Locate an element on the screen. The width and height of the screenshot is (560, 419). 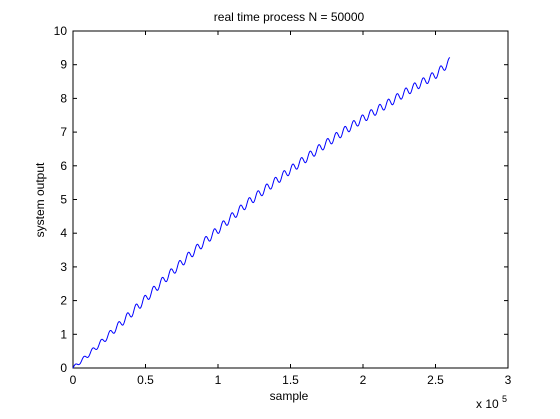
x-tick-label: 2 is located at coordinates (363, 380).